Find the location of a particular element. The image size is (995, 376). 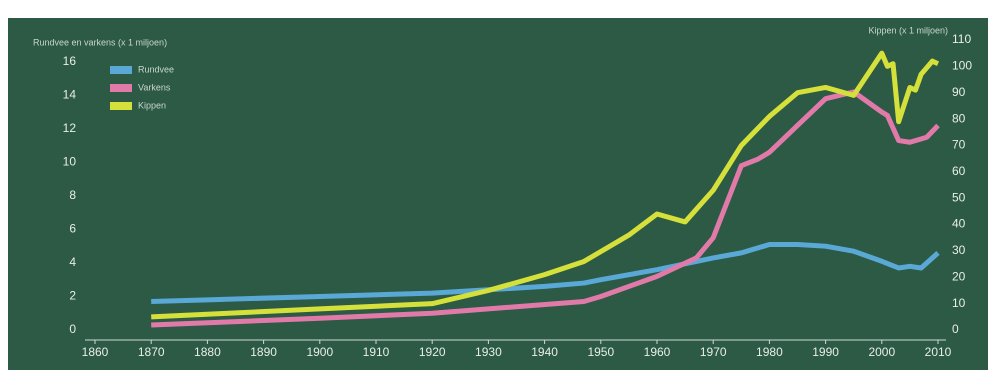

y-axis-label: Rundvee en varkens (x 1 miljoen) is located at coordinates (100, 42).